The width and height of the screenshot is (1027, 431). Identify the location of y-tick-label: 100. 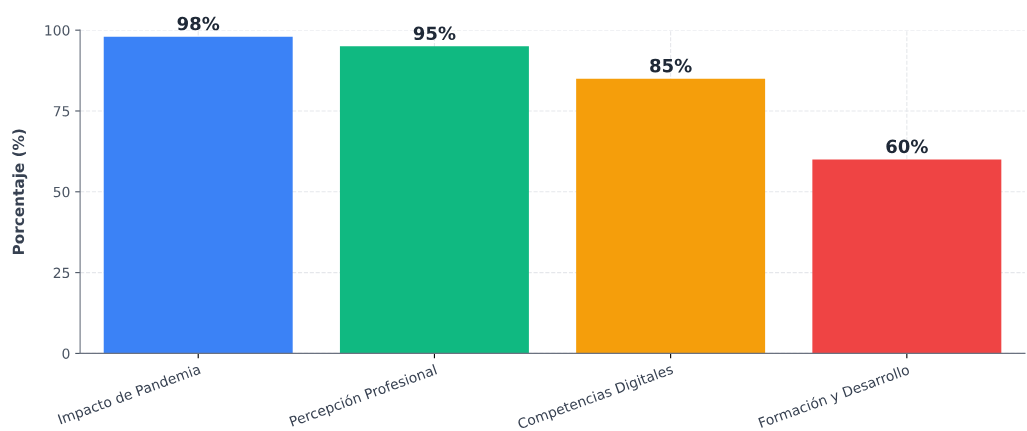
(57, 30).